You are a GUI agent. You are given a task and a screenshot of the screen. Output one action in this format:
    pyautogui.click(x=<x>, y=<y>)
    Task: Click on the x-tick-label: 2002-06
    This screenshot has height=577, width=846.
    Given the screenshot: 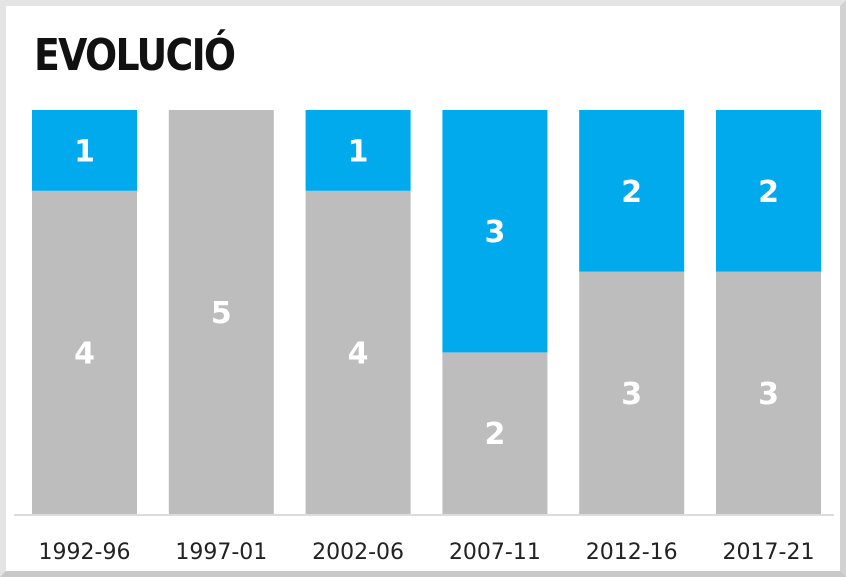 What is the action you would take?
    pyautogui.click(x=358, y=552)
    